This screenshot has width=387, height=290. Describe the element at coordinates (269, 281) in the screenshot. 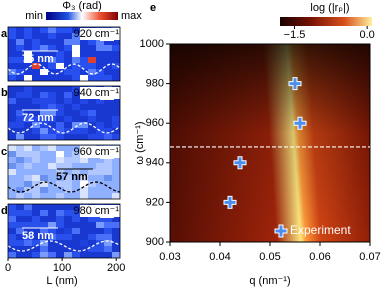

I see `x-axis-label: q (nm⁻¹)` at that location.